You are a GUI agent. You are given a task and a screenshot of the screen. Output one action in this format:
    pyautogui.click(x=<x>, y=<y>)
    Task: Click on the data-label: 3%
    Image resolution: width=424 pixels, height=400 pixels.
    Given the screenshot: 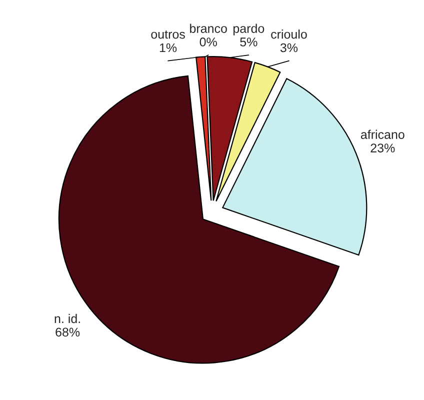 What is the action you would take?
    pyautogui.click(x=289, y=47)
    